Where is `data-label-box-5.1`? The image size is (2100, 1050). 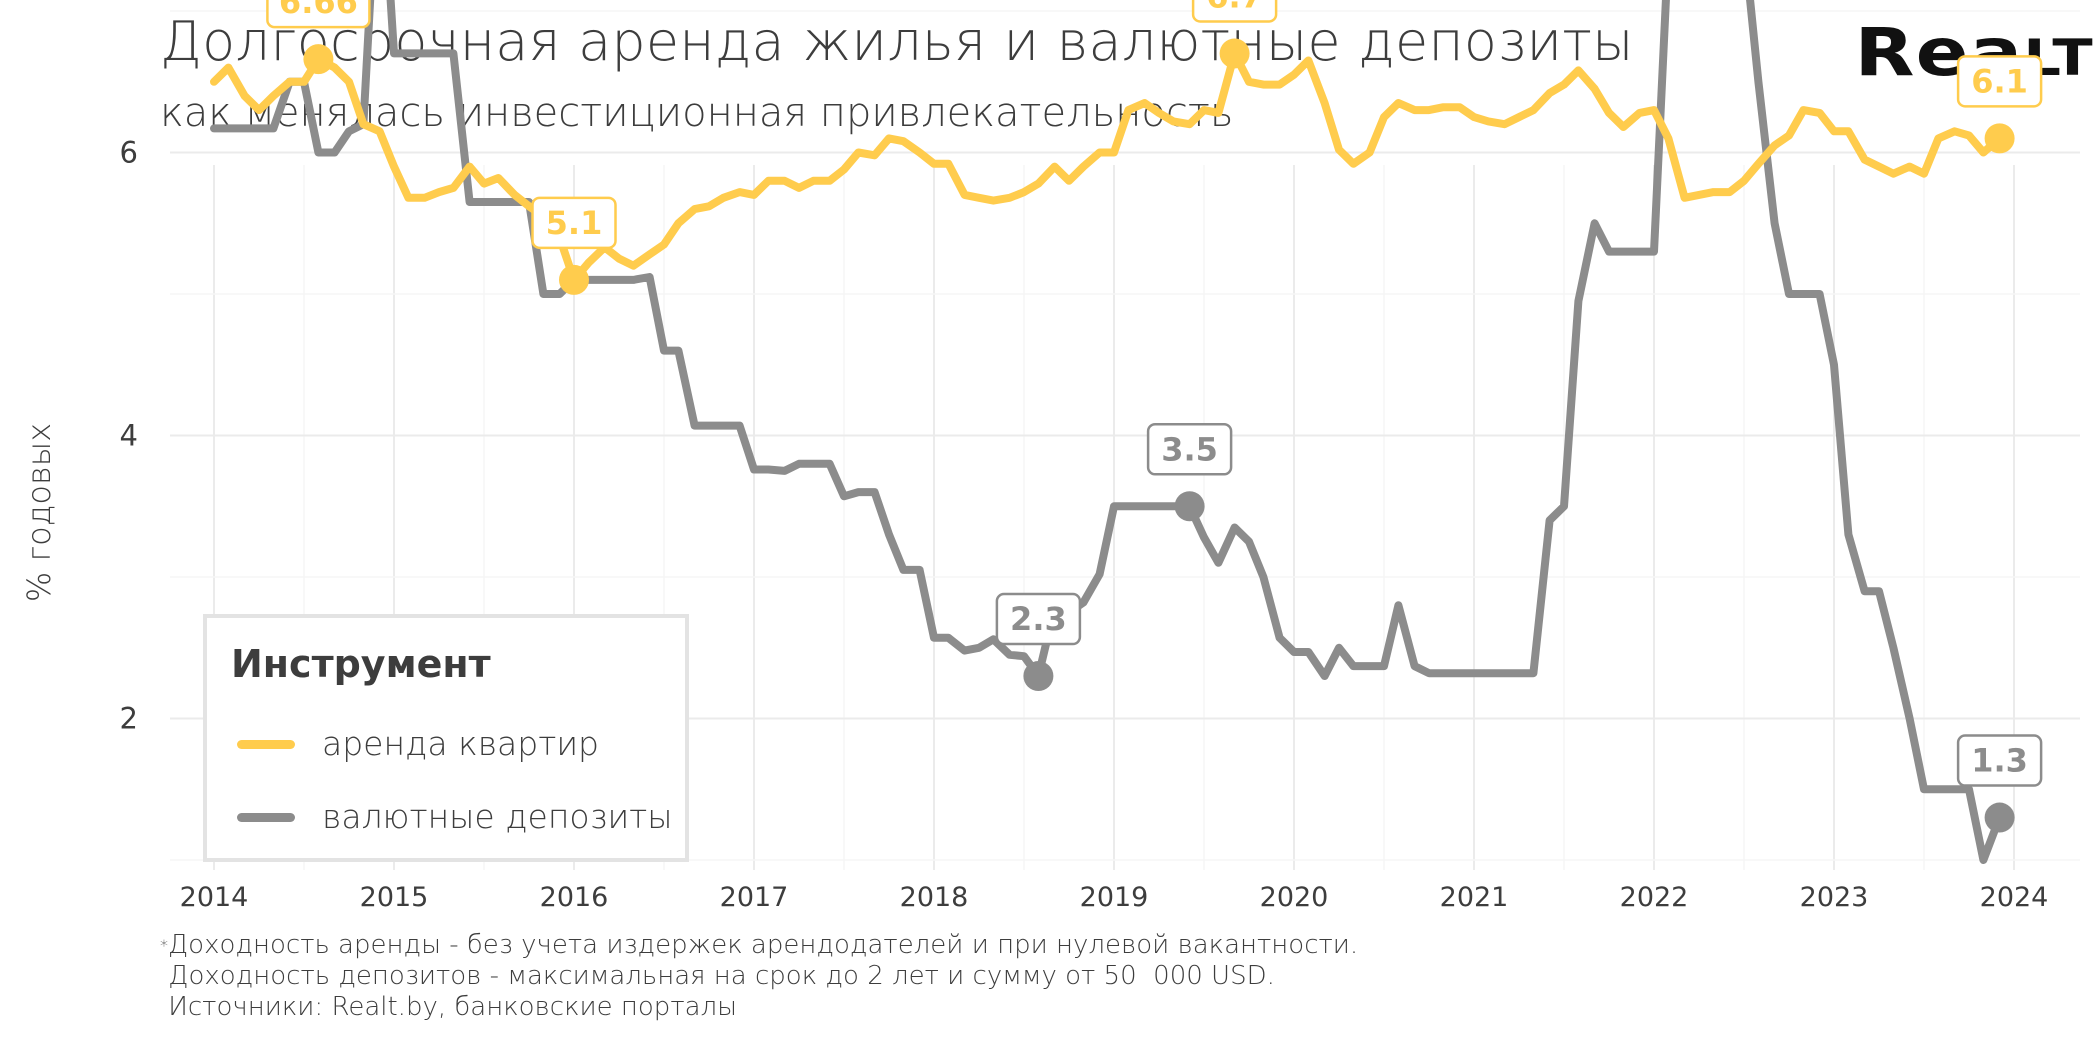
data-label-box-5.1 is located at coordinates (574, 223).